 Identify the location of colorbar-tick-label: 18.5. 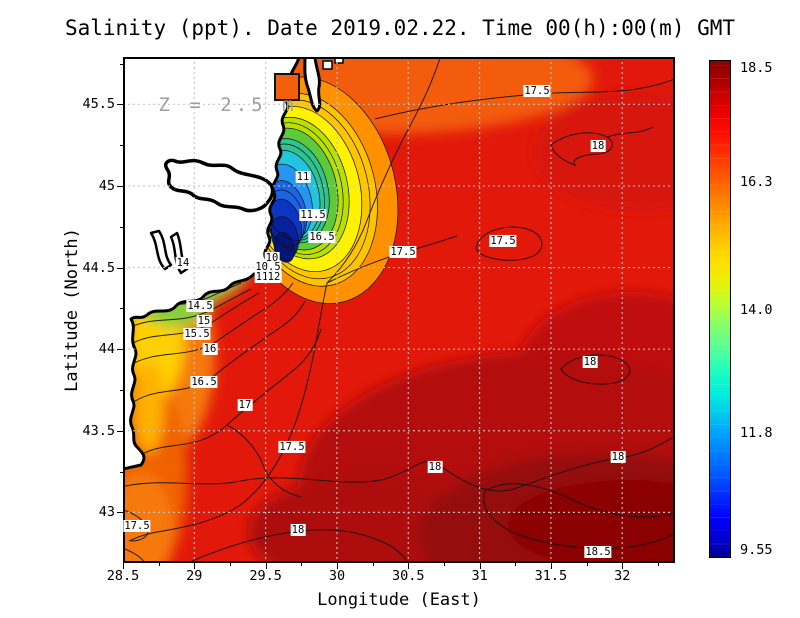
(756, 68).